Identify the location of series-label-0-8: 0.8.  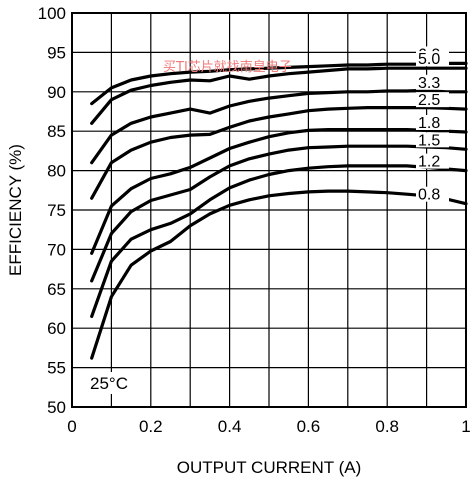
(429, 195).